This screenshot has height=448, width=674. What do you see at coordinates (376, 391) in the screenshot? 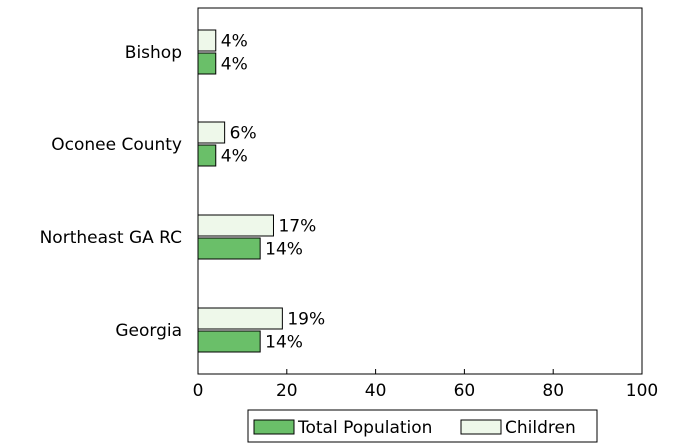
I see `x-tick-label-40: 40` at bounding box center [376, 391].